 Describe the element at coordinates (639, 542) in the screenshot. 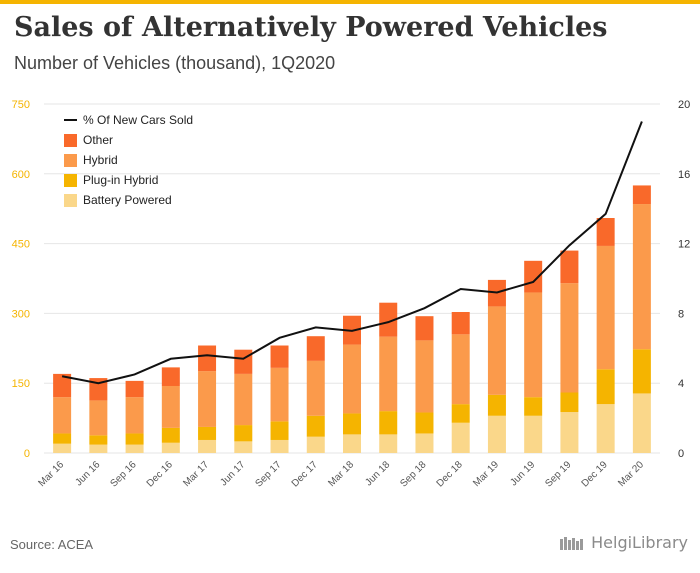

I see `brand-name: HelgiLibrary` at that location.